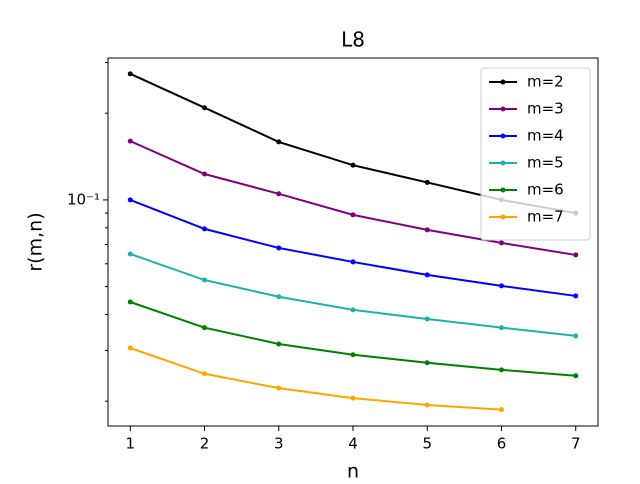  What do you see at coordinates (545, 217) in the screenshot?
I see `legend-label: m=7` at bounding box center [545, 217].